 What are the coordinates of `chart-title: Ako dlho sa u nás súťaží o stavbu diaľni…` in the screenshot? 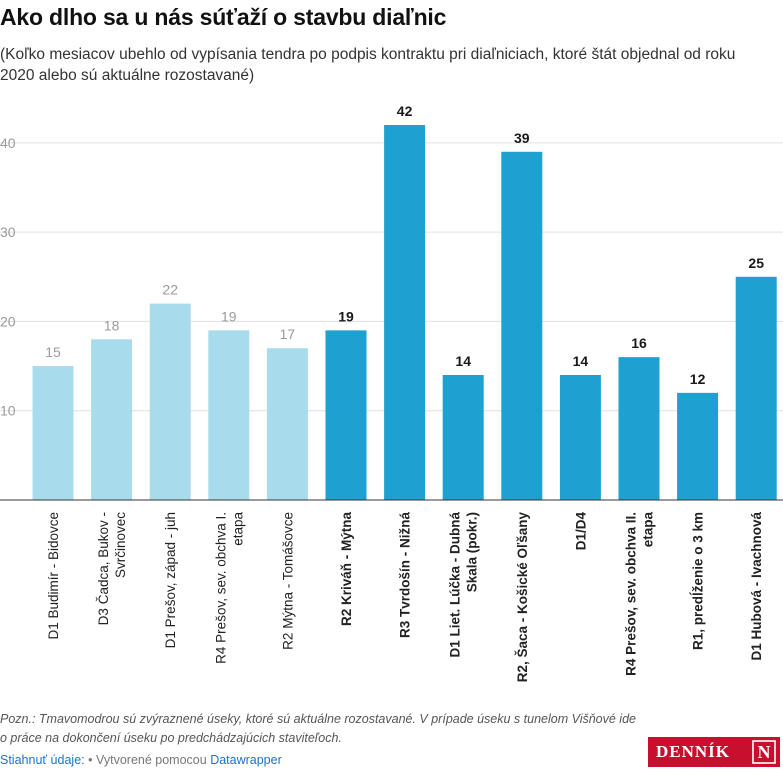 It's located at (223, 17).